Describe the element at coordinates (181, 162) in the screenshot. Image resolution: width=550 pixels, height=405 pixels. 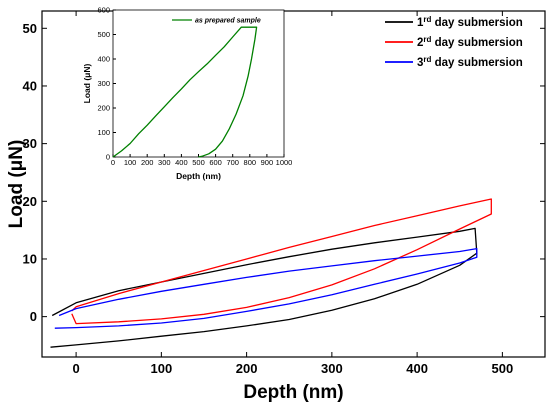
I see `inset-x-tick-label: 400` at that location.